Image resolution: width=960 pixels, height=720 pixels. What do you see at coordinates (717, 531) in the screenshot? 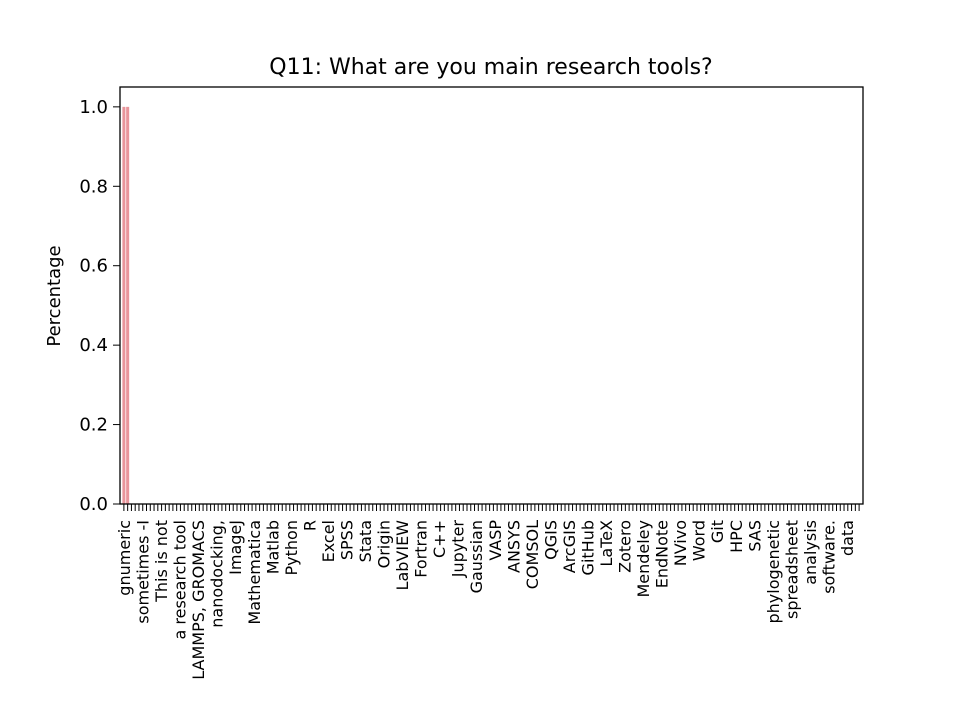
I see `x-tick-label-32: Git` at bounding box center [717, 531].